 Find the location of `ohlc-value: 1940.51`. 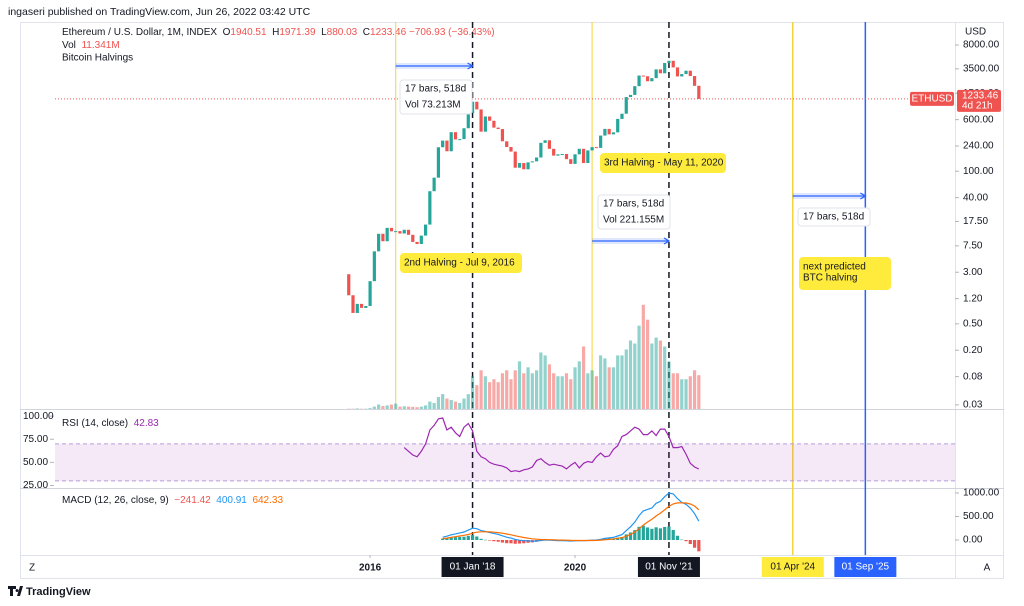

ohlc-value: 1940.51 is located at coordinates (248, 32).